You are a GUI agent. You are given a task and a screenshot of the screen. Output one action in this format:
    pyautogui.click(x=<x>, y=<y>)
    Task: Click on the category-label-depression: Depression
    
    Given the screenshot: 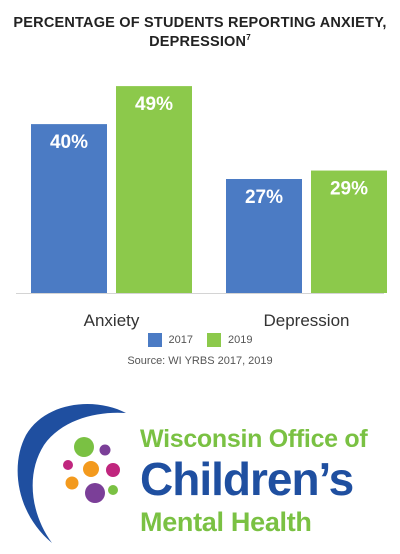 What is the action you would take?
    pyautogui.click(x=307, y=320)
    